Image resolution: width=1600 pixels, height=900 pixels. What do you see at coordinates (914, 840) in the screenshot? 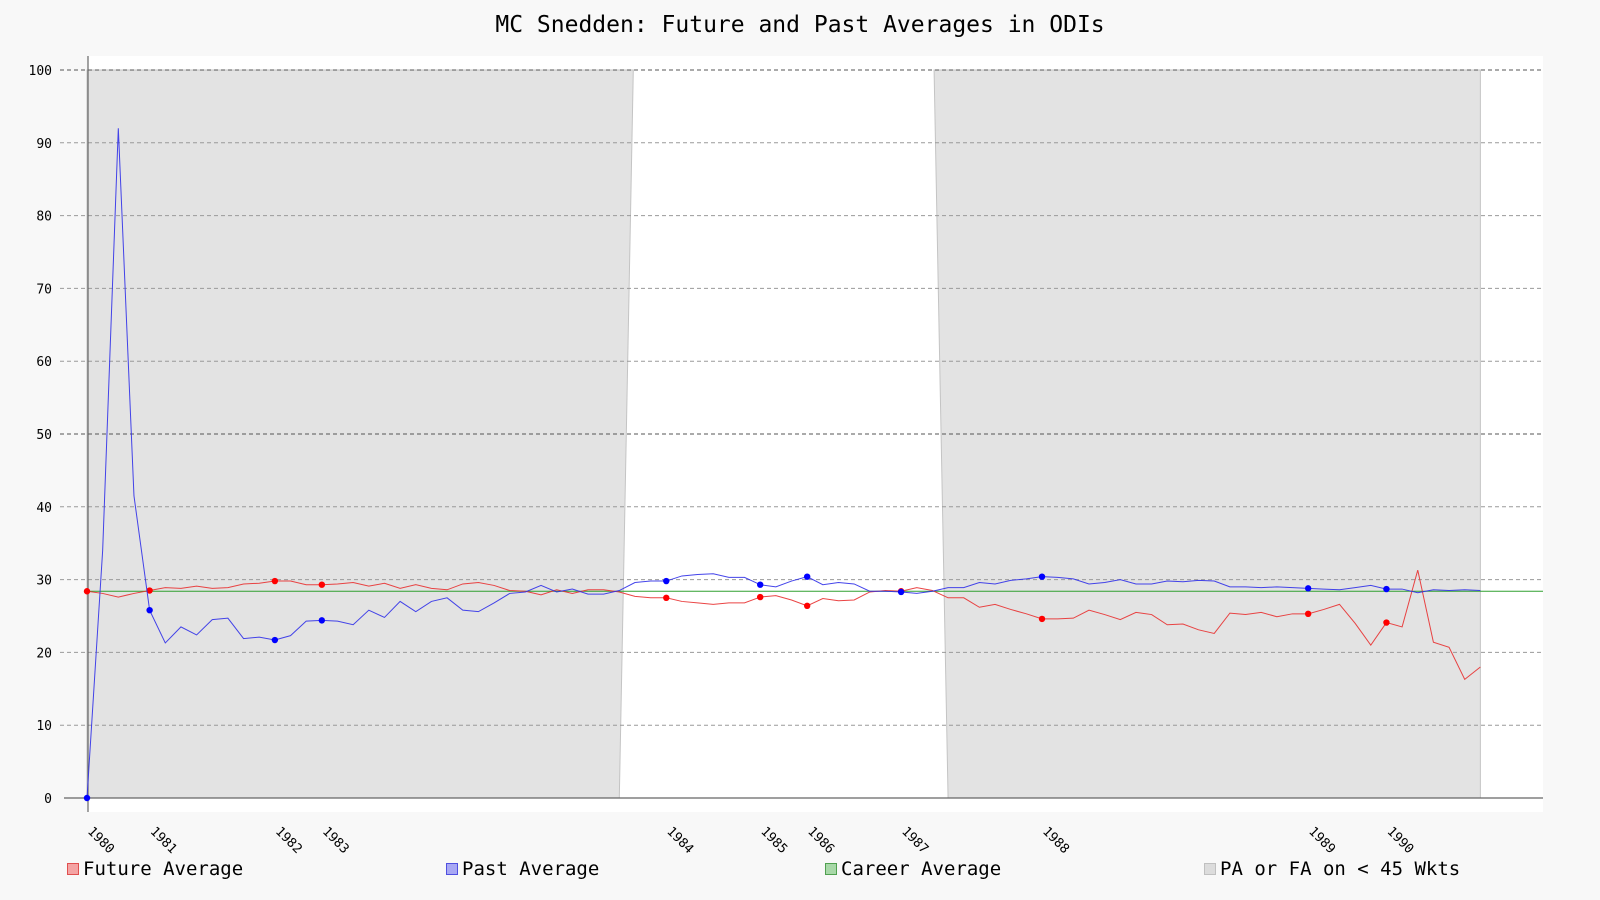
I see `x-tick-label-1987: 1987` at bounding box center [914, 840].